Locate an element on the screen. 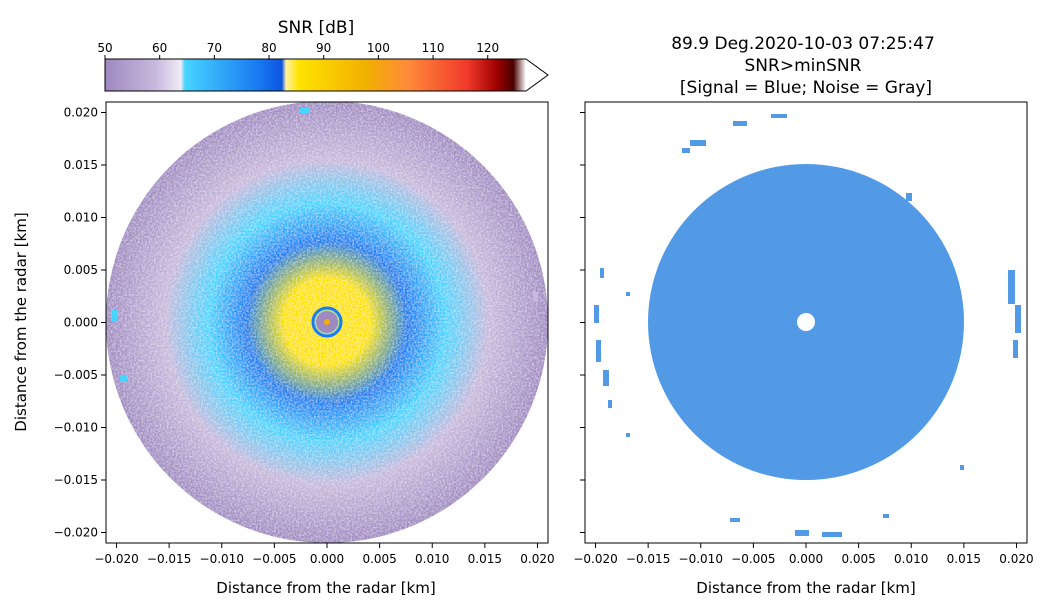 This screenshot has width=1050, height=615. y-tick-label: 0.005 is located at coordinates (81, 270).